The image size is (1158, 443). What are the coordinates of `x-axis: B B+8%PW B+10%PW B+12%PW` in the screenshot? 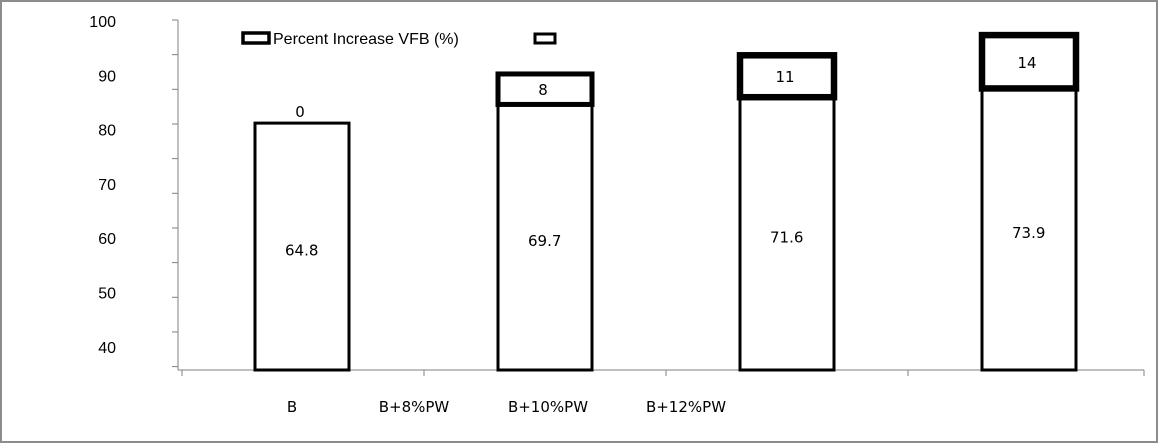 It's located at (661, 392).